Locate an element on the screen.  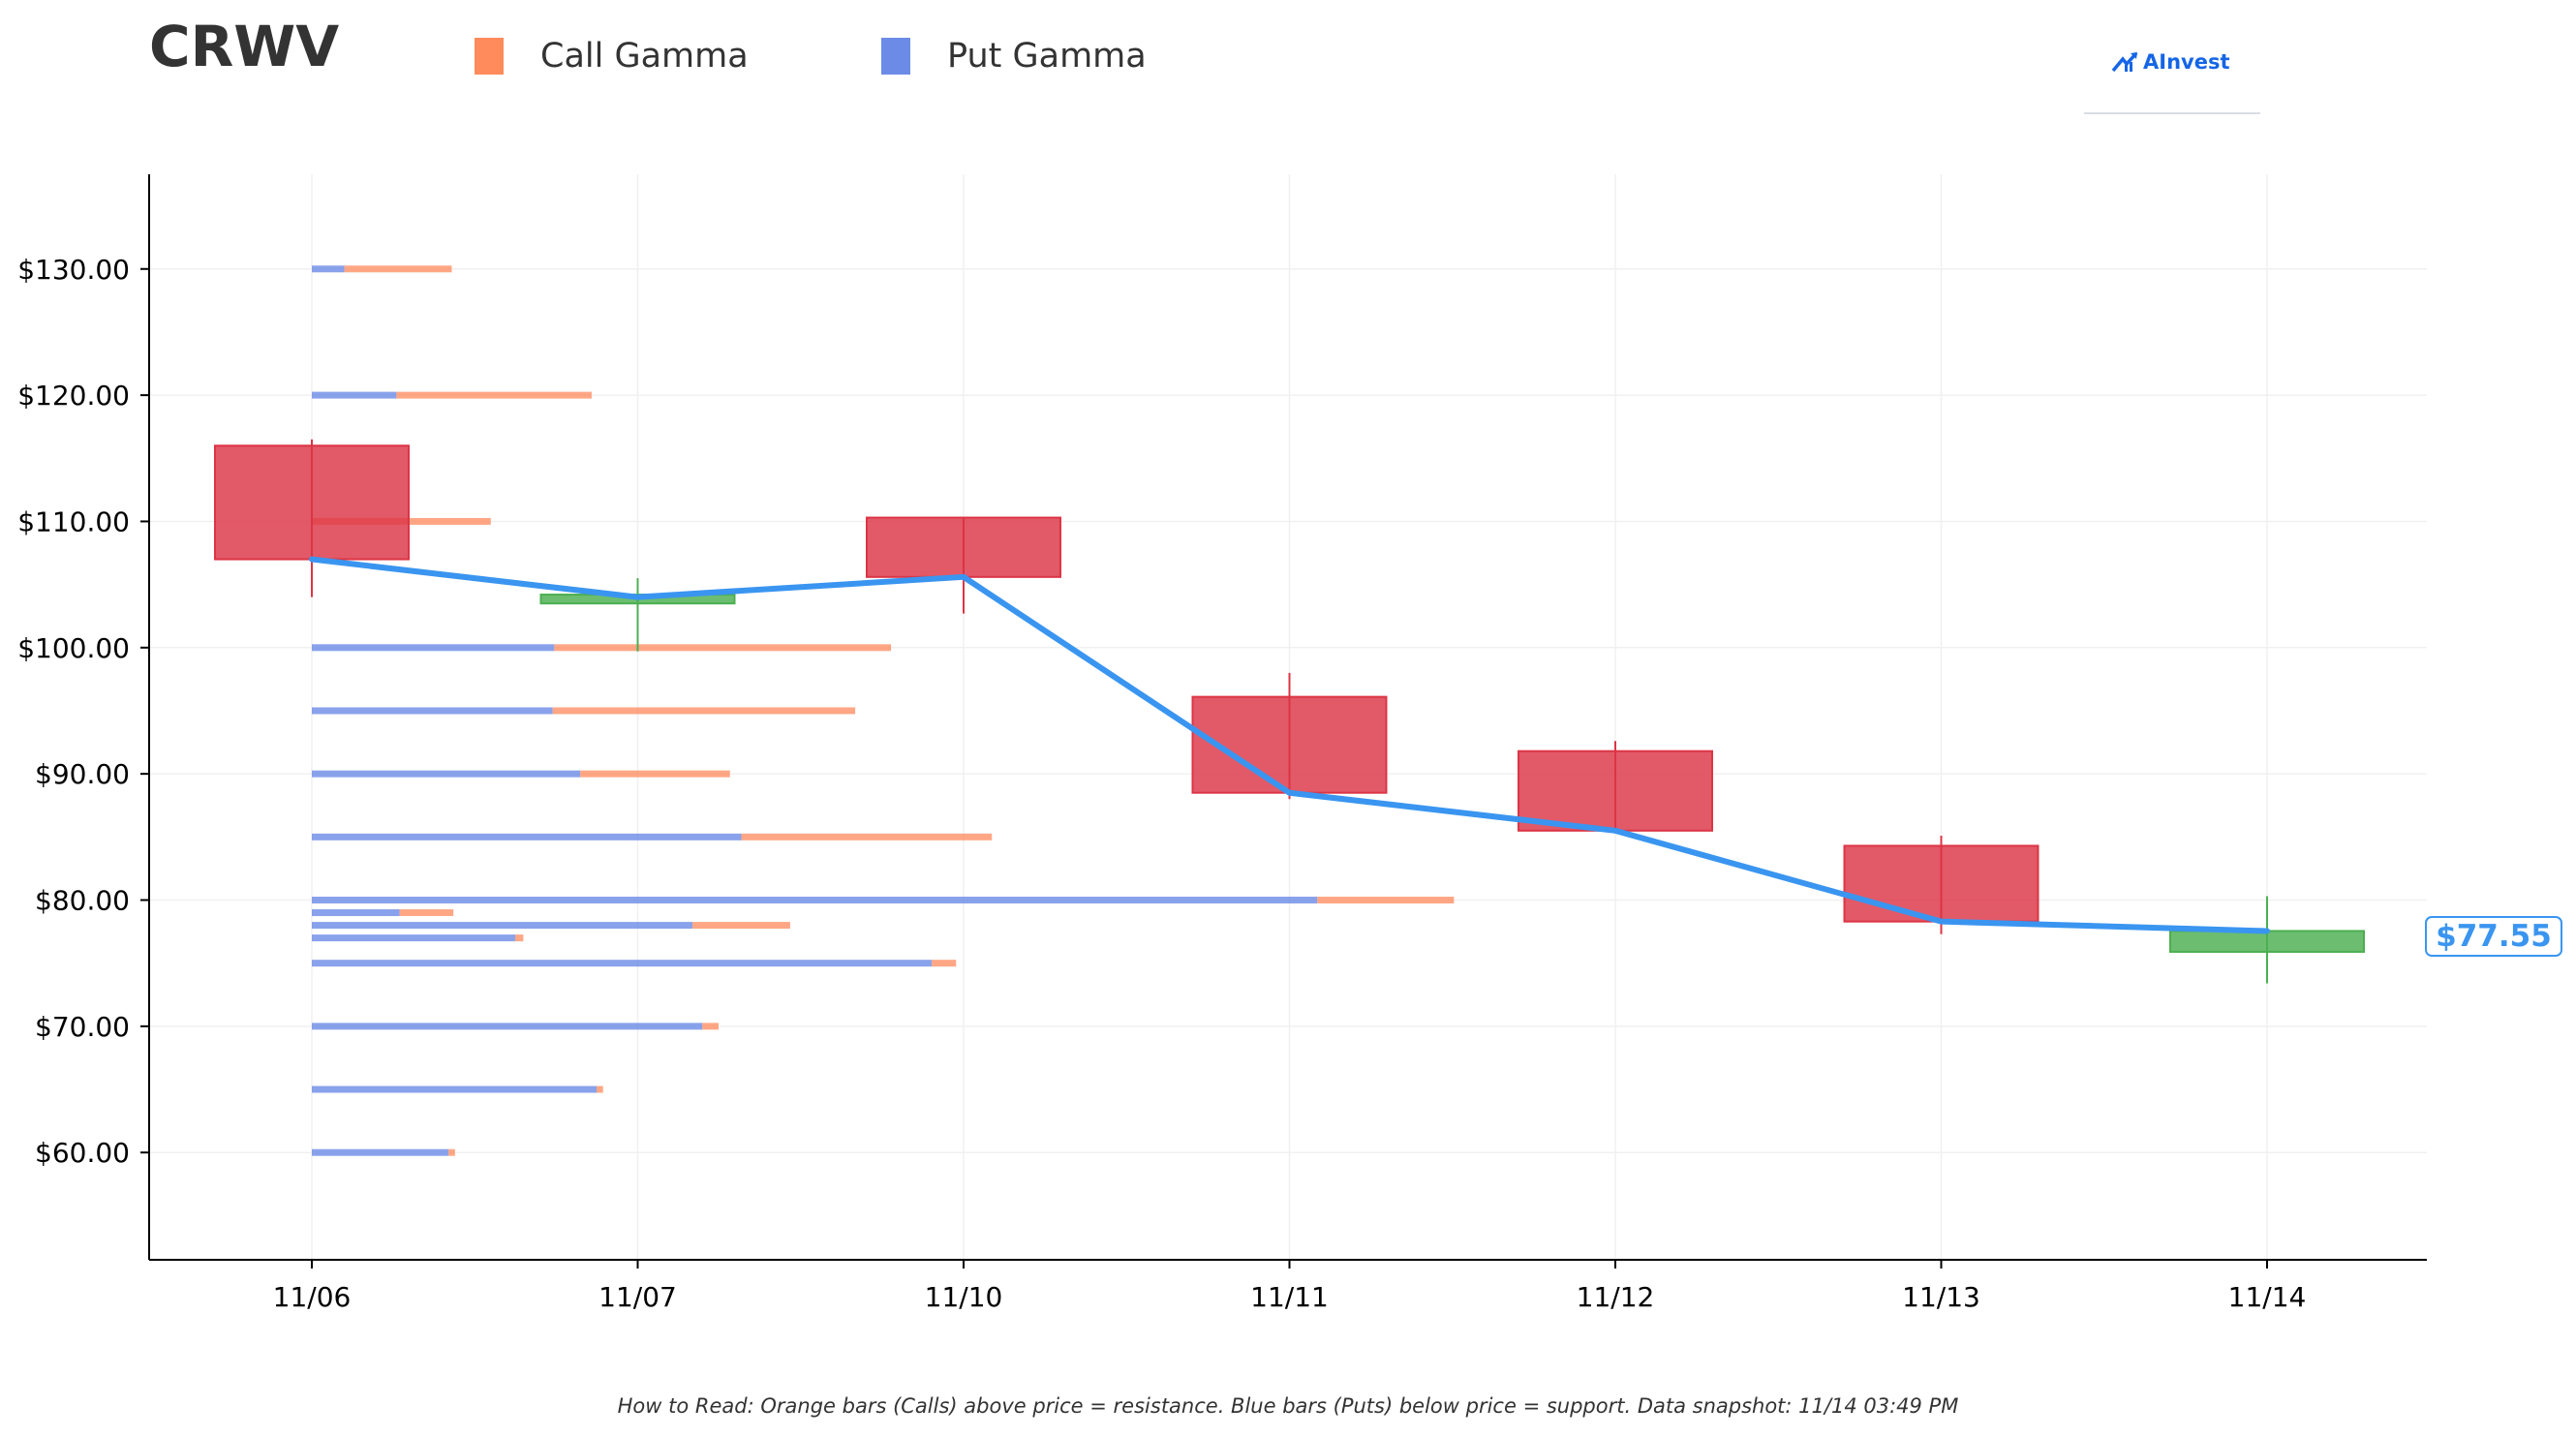
legend-call-gamma: Call Gamma is located at coordinates (612, 57).